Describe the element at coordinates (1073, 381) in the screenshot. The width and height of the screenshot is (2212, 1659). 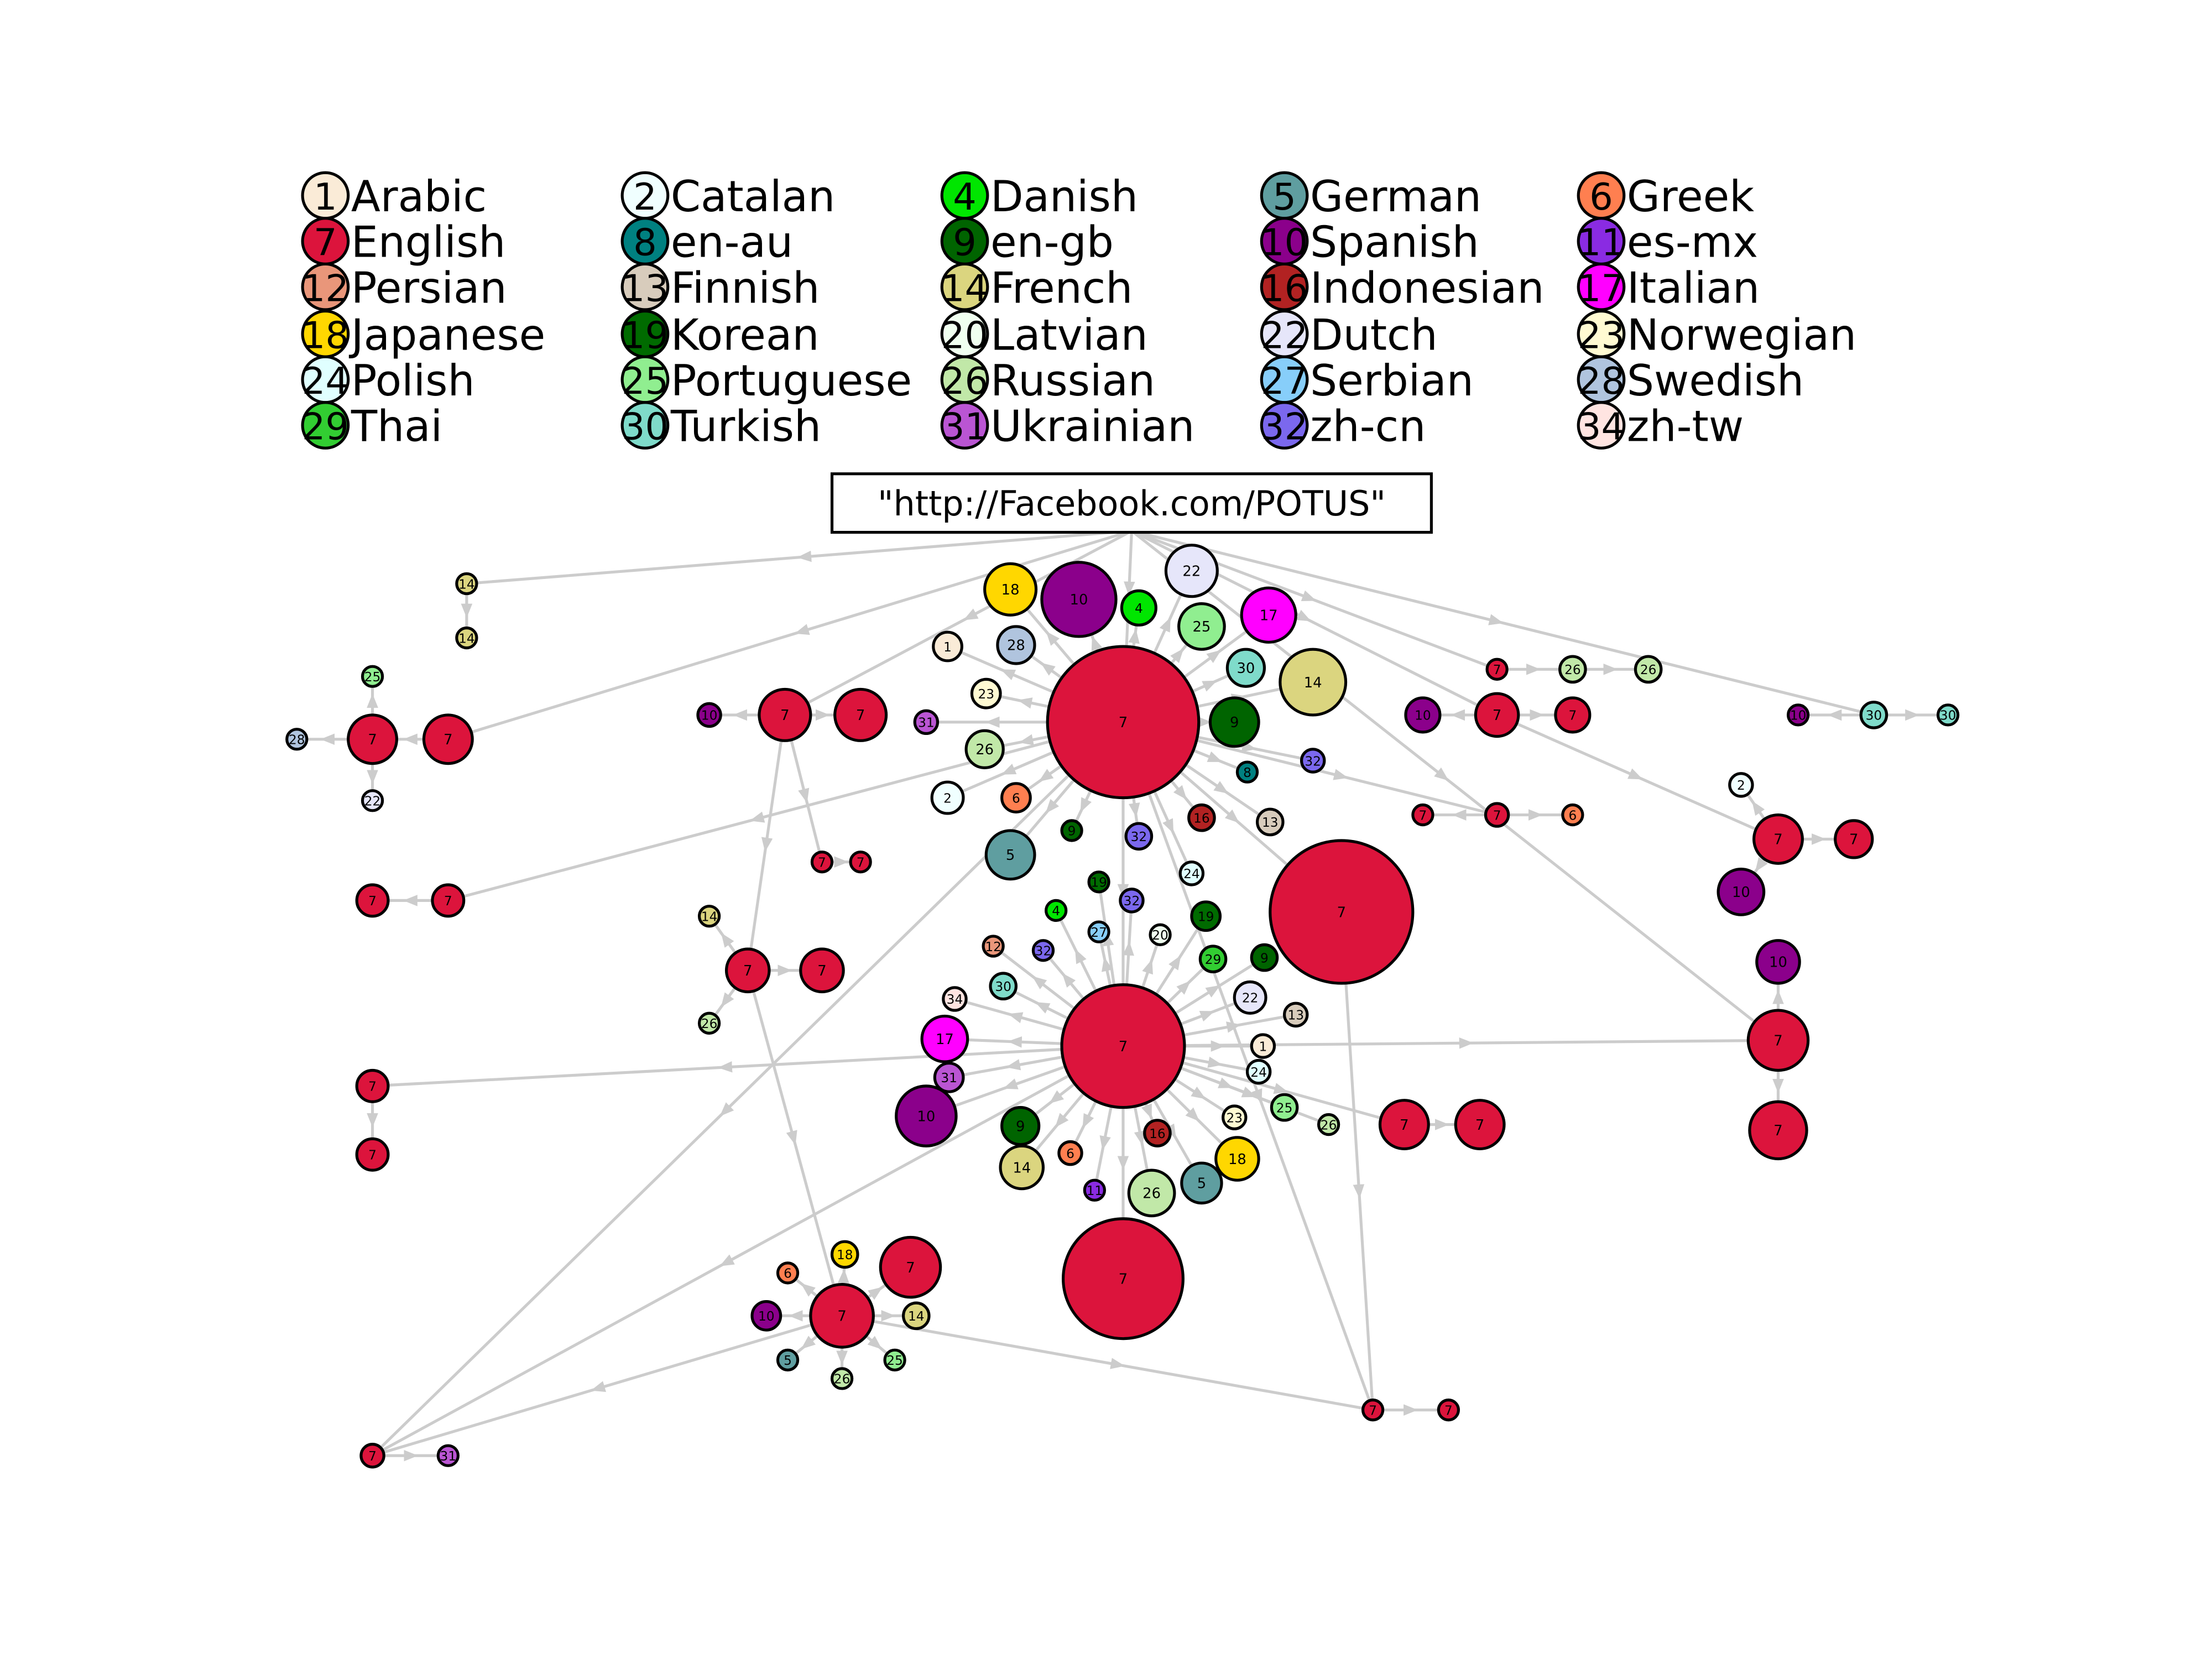
I see `legend-label: Russian` at that location.